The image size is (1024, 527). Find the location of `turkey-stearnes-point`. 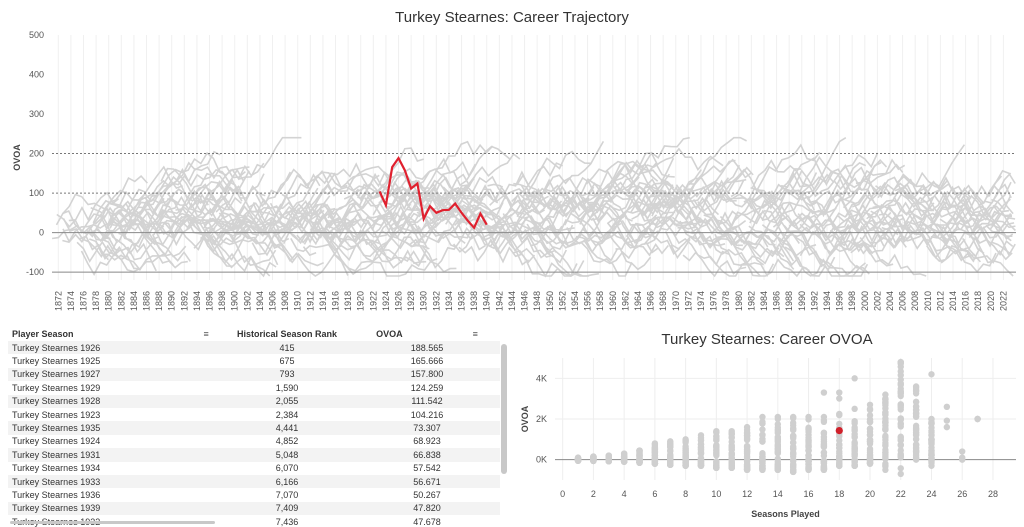

turkey-stearnes-point is located at coordinates (839, 430).